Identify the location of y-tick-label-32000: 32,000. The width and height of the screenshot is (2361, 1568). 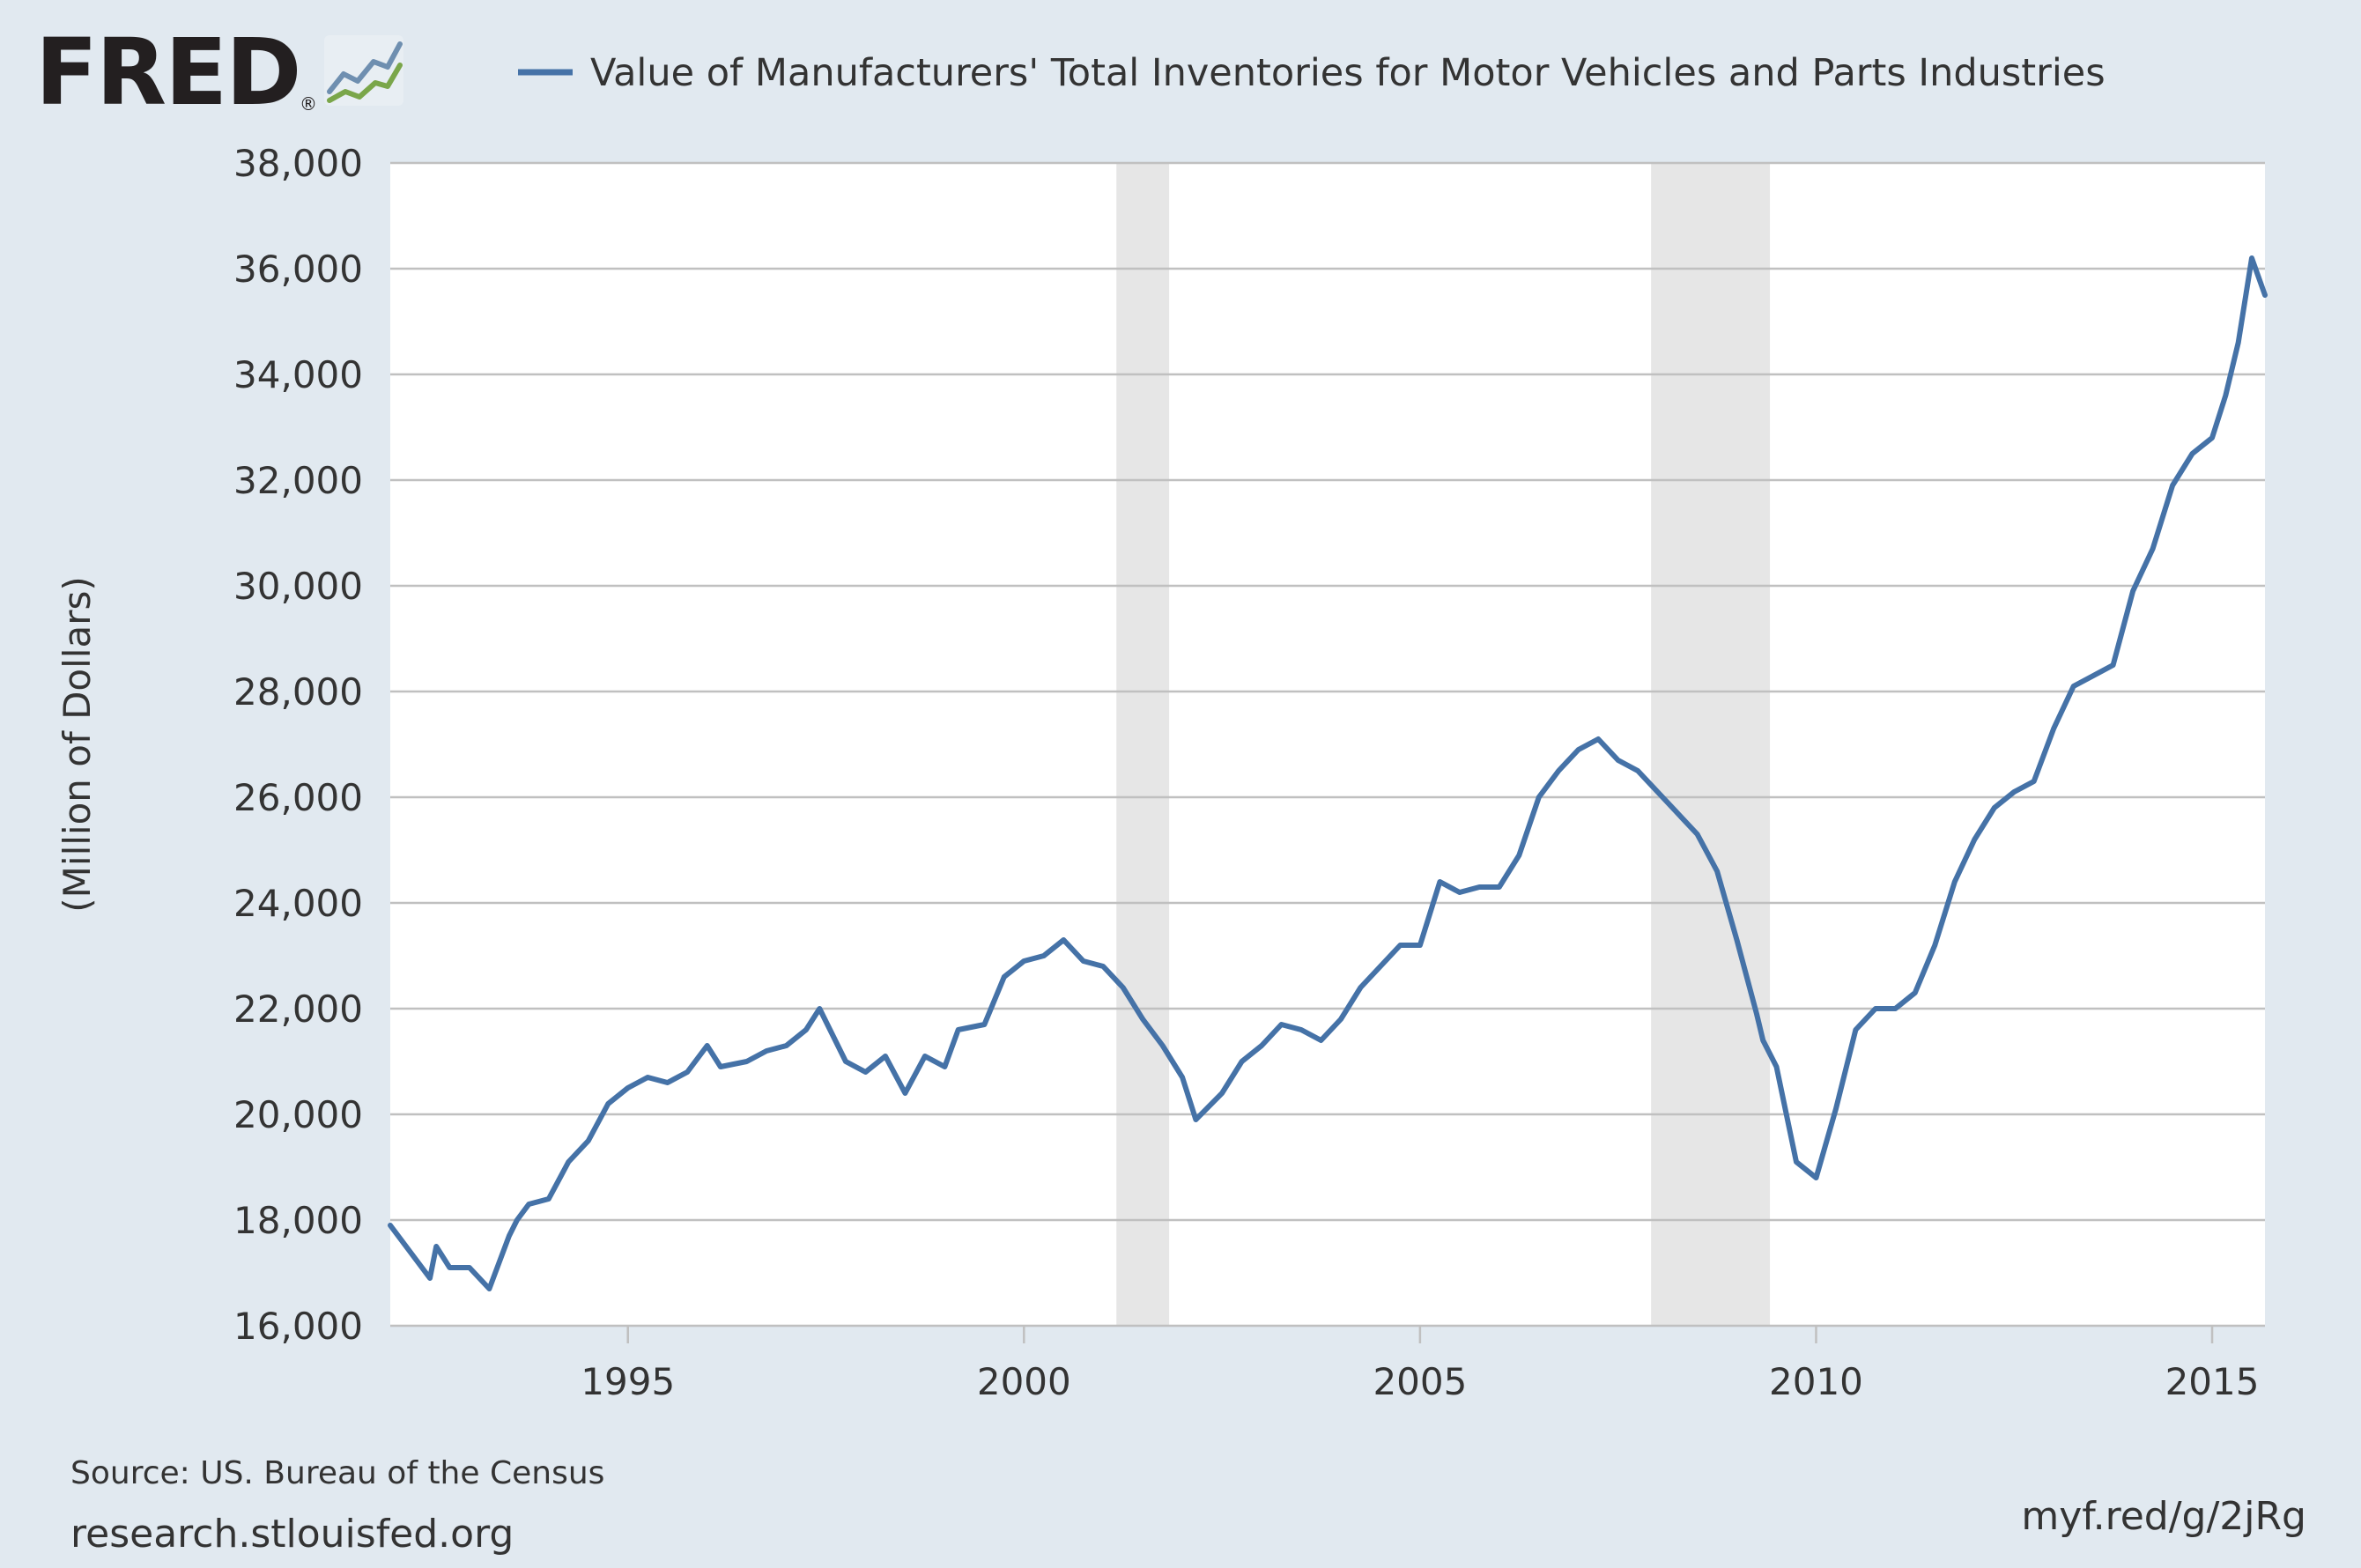
(298, 480).